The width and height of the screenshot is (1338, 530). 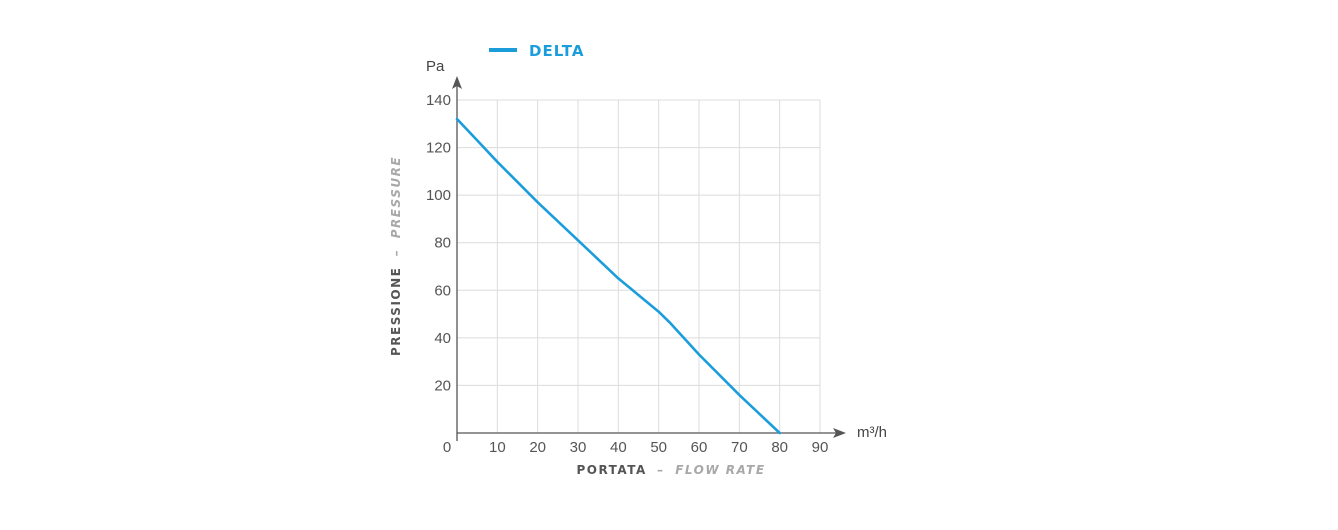 What do you see at coordinates (457, 82) in the screenshot?
I see `y-axis-arrow` at bounding box center [457, 82].